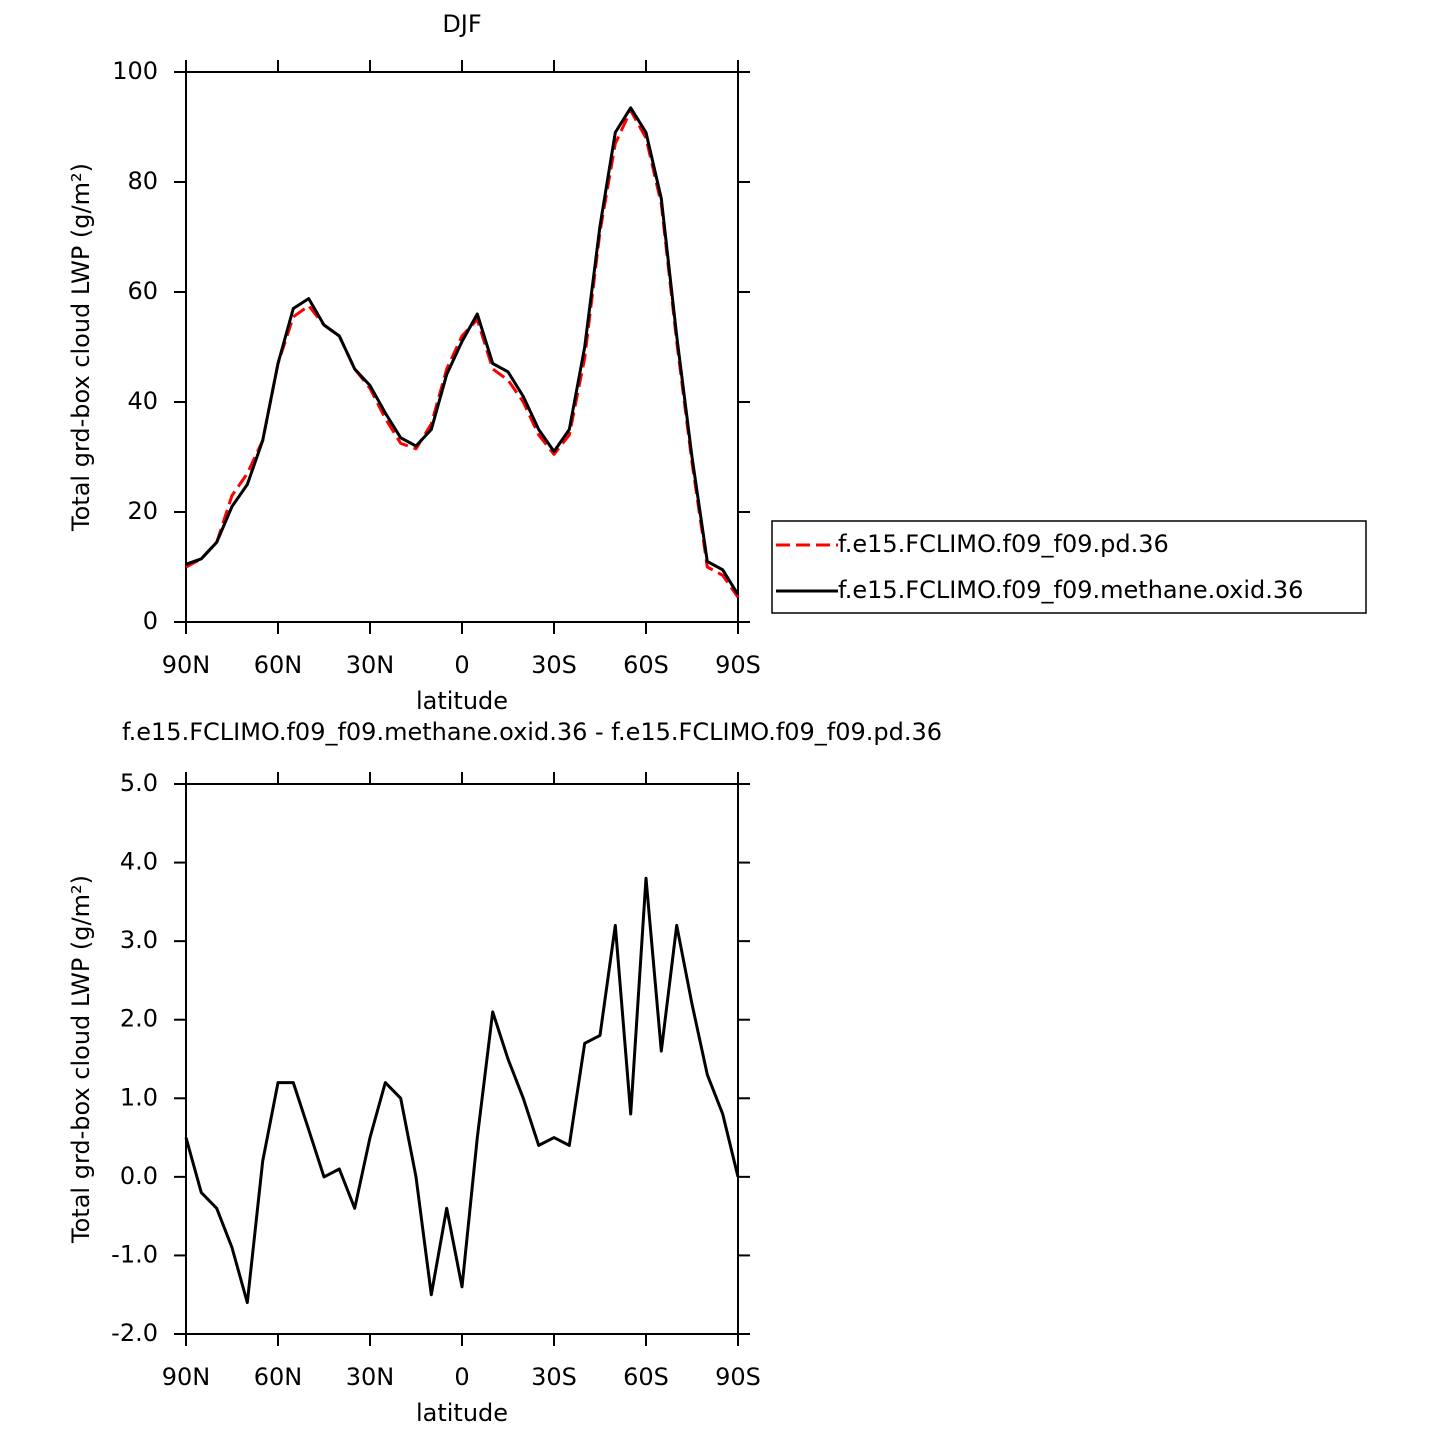 The width and height of the screenshot is (1435, 1439). I want to click on chart-title: DJF, so click(461, 24).